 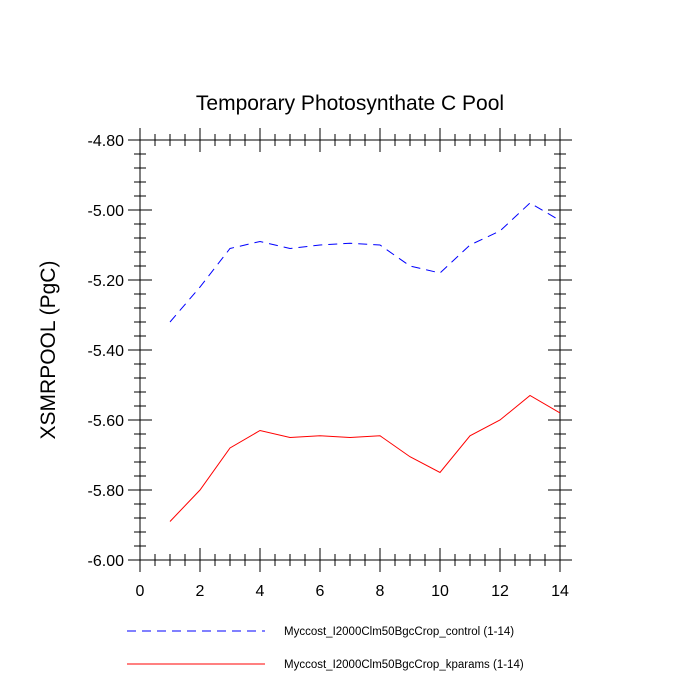 What do you see at coordinates (140, 591) in the screenshot?
I see `x-tick-label: 0` at bounding box center [140, 591].